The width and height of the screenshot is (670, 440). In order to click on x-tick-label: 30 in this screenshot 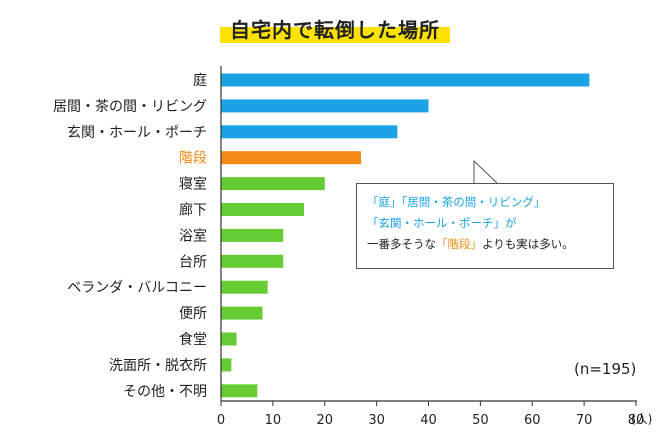, I will do `click(376, 420)`.